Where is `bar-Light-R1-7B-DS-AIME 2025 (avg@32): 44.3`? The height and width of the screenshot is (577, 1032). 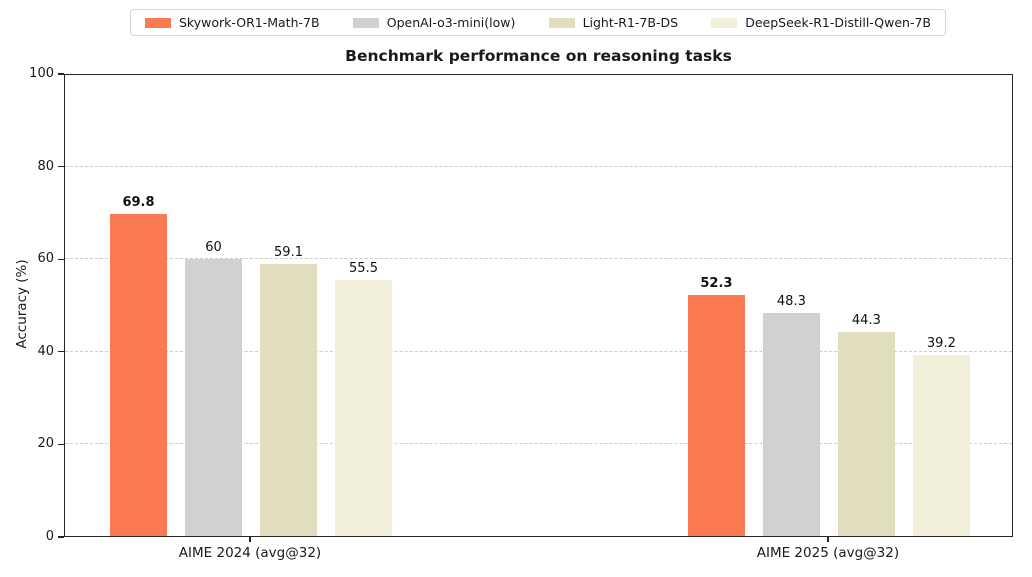
bar-Light-R1-7B-DS-AIME 2025 (avg@32): 44.3 is located at coordinates (866, 424).